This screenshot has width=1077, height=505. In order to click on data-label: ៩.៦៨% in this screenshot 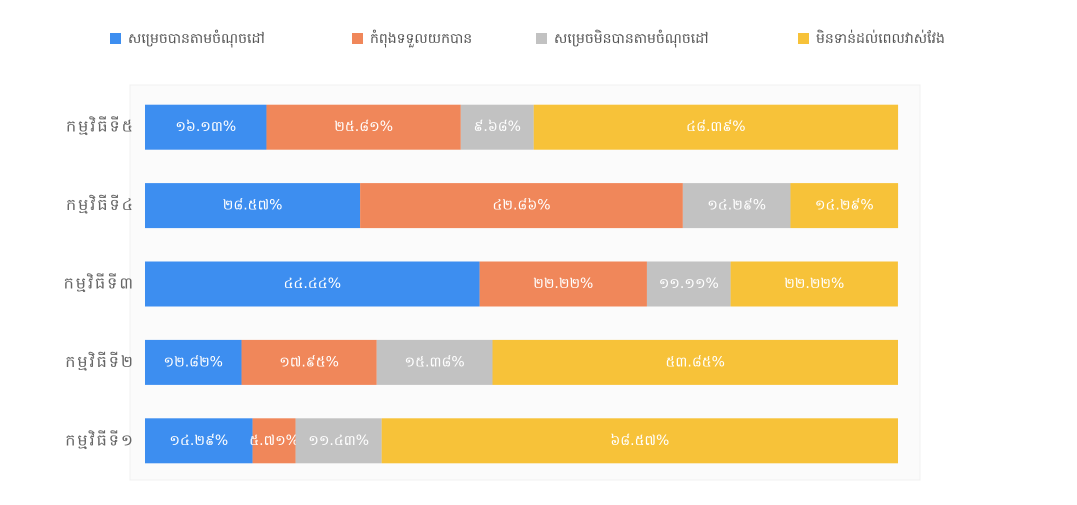, I will do `click(498, 127)`.